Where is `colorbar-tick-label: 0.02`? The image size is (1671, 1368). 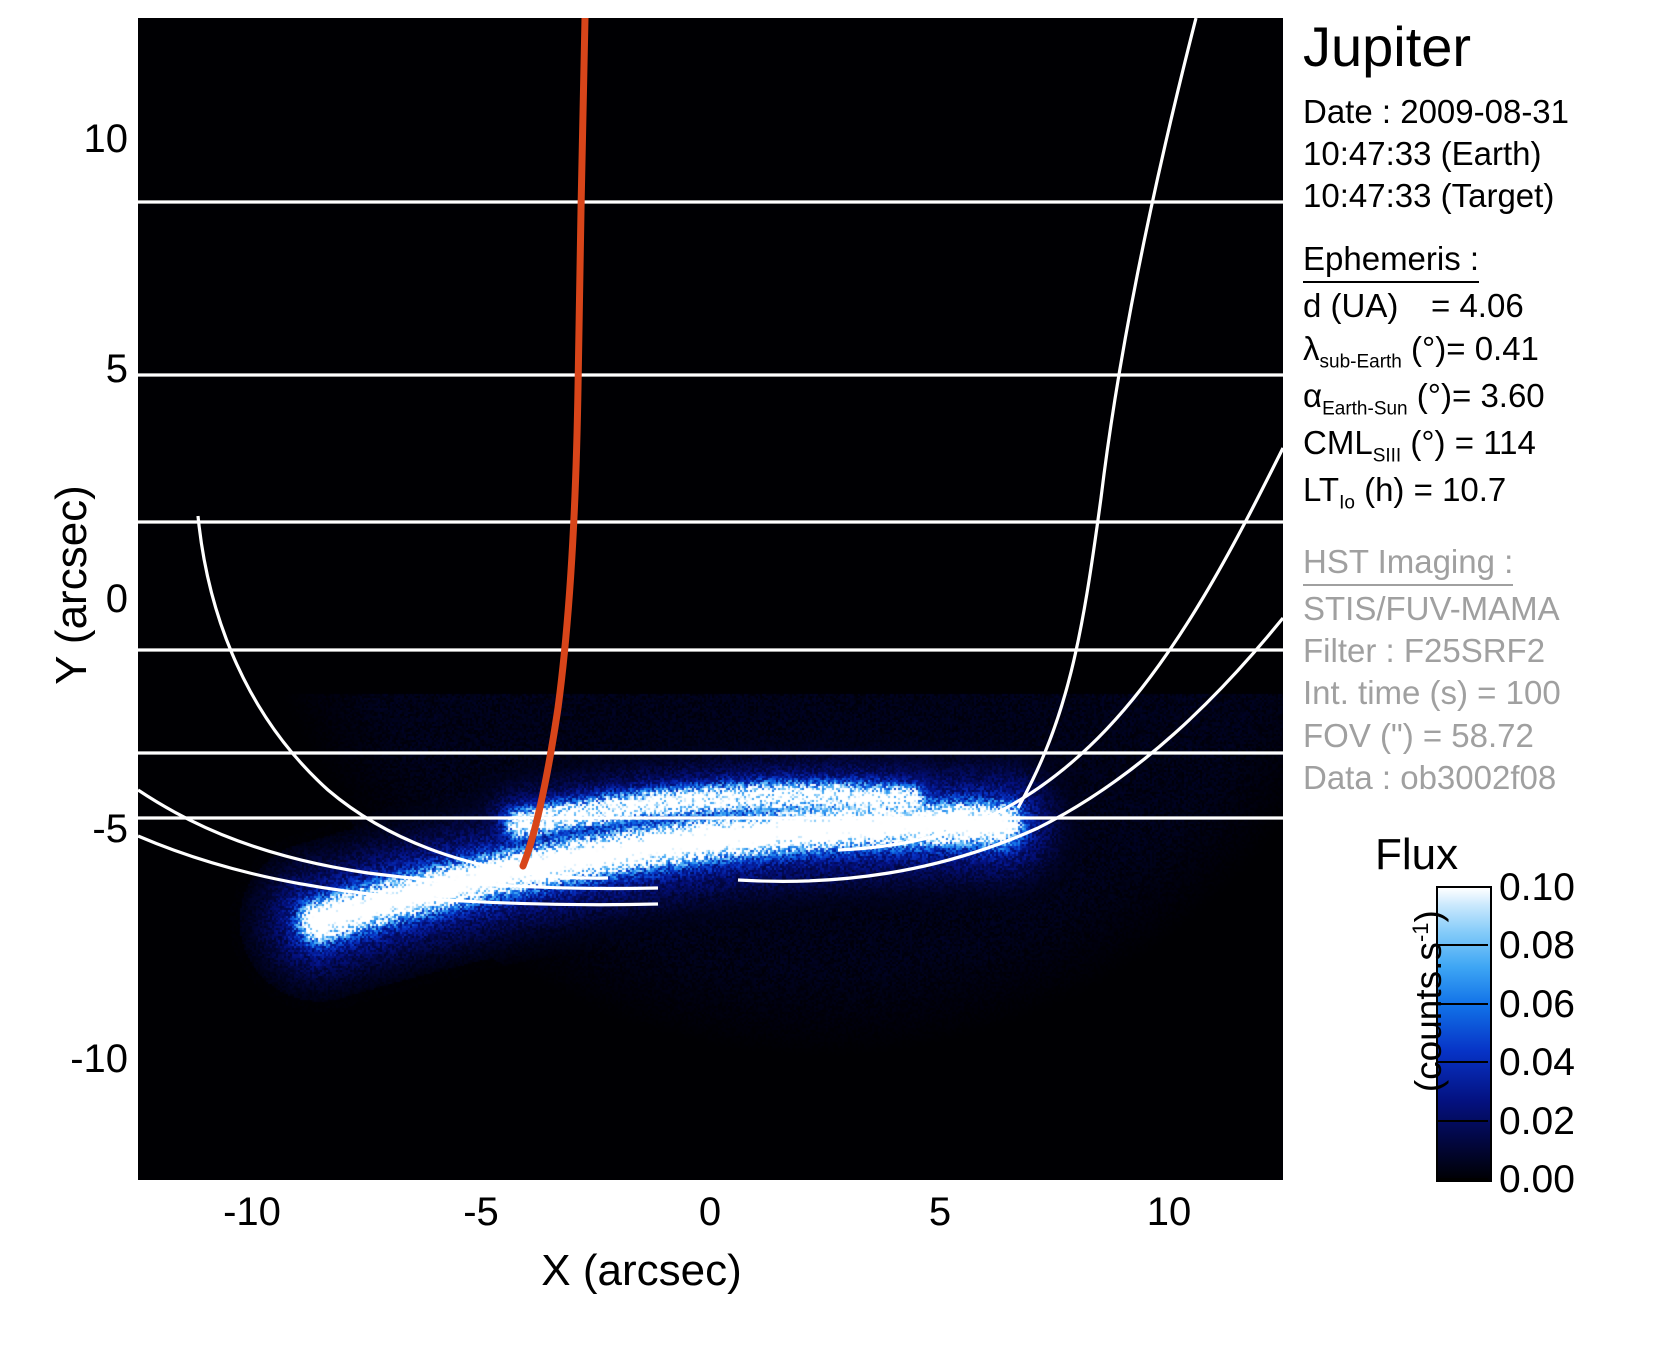 colorbar-tick-label: 0.02 is located at coordinates (1537, 1121).